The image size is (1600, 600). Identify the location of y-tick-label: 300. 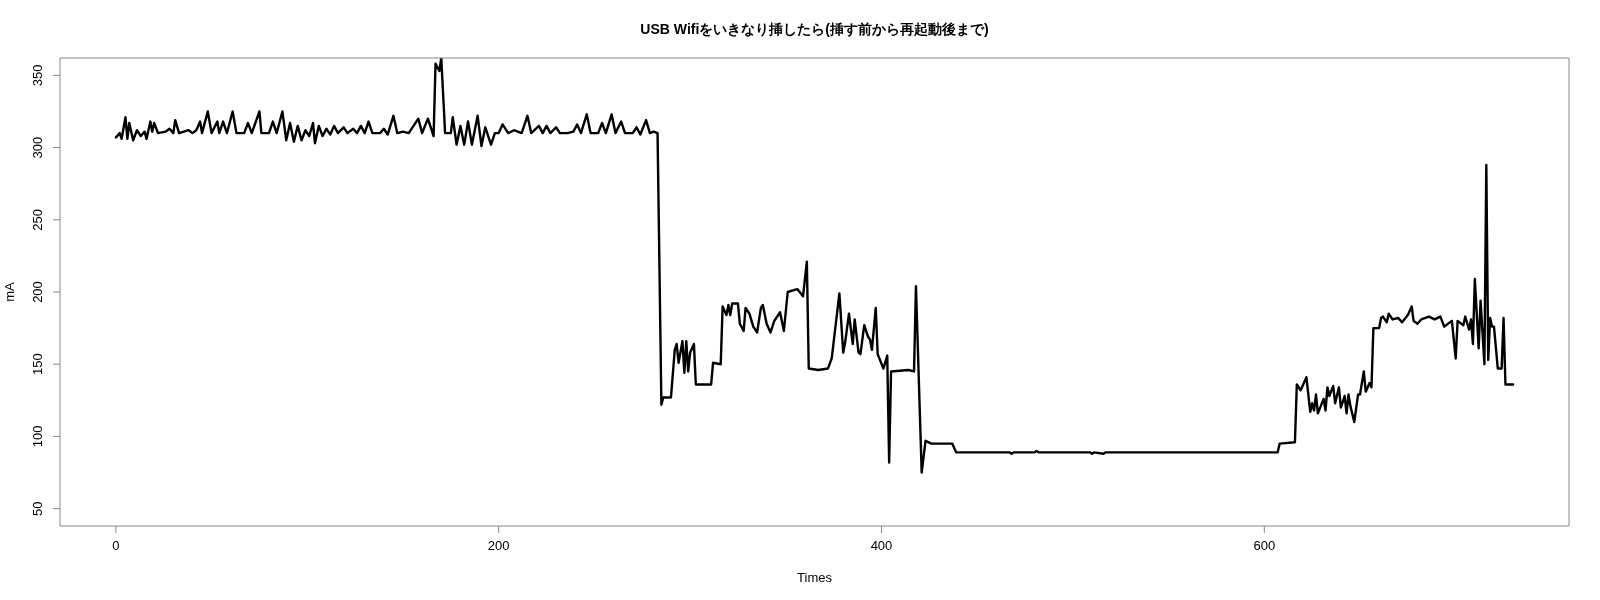
(37, 147).